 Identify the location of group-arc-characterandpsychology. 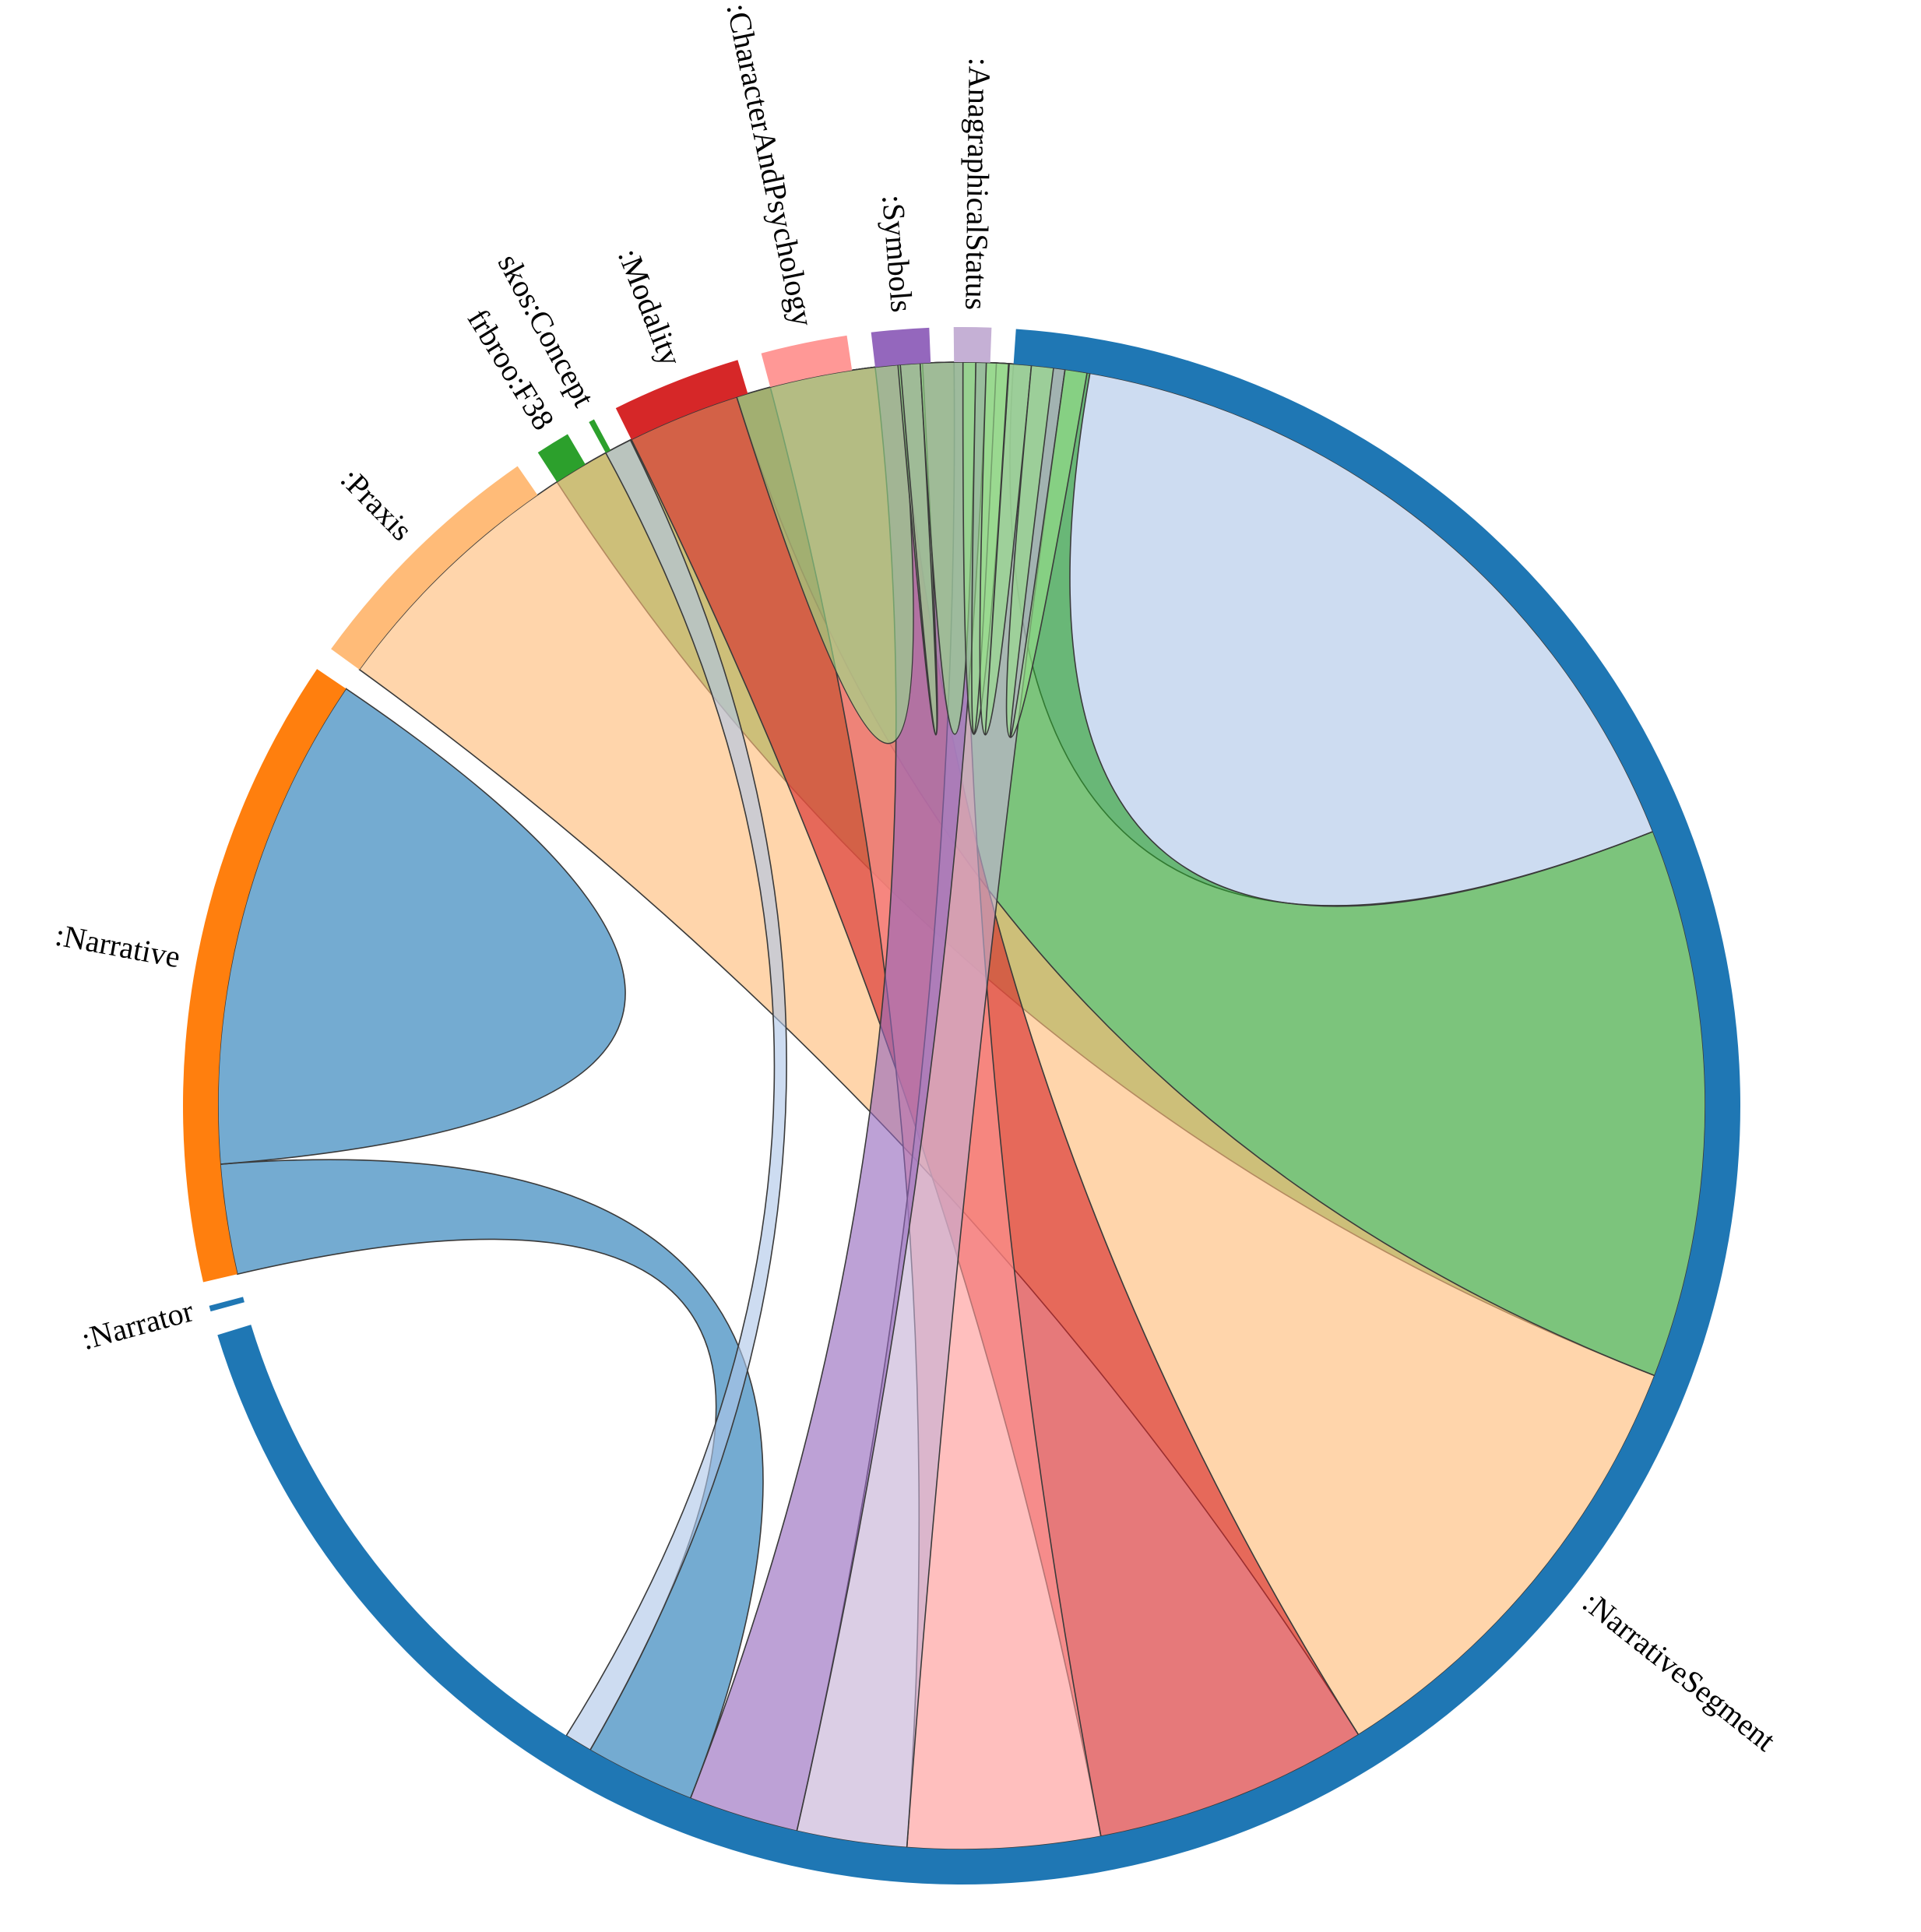
(807, 361).